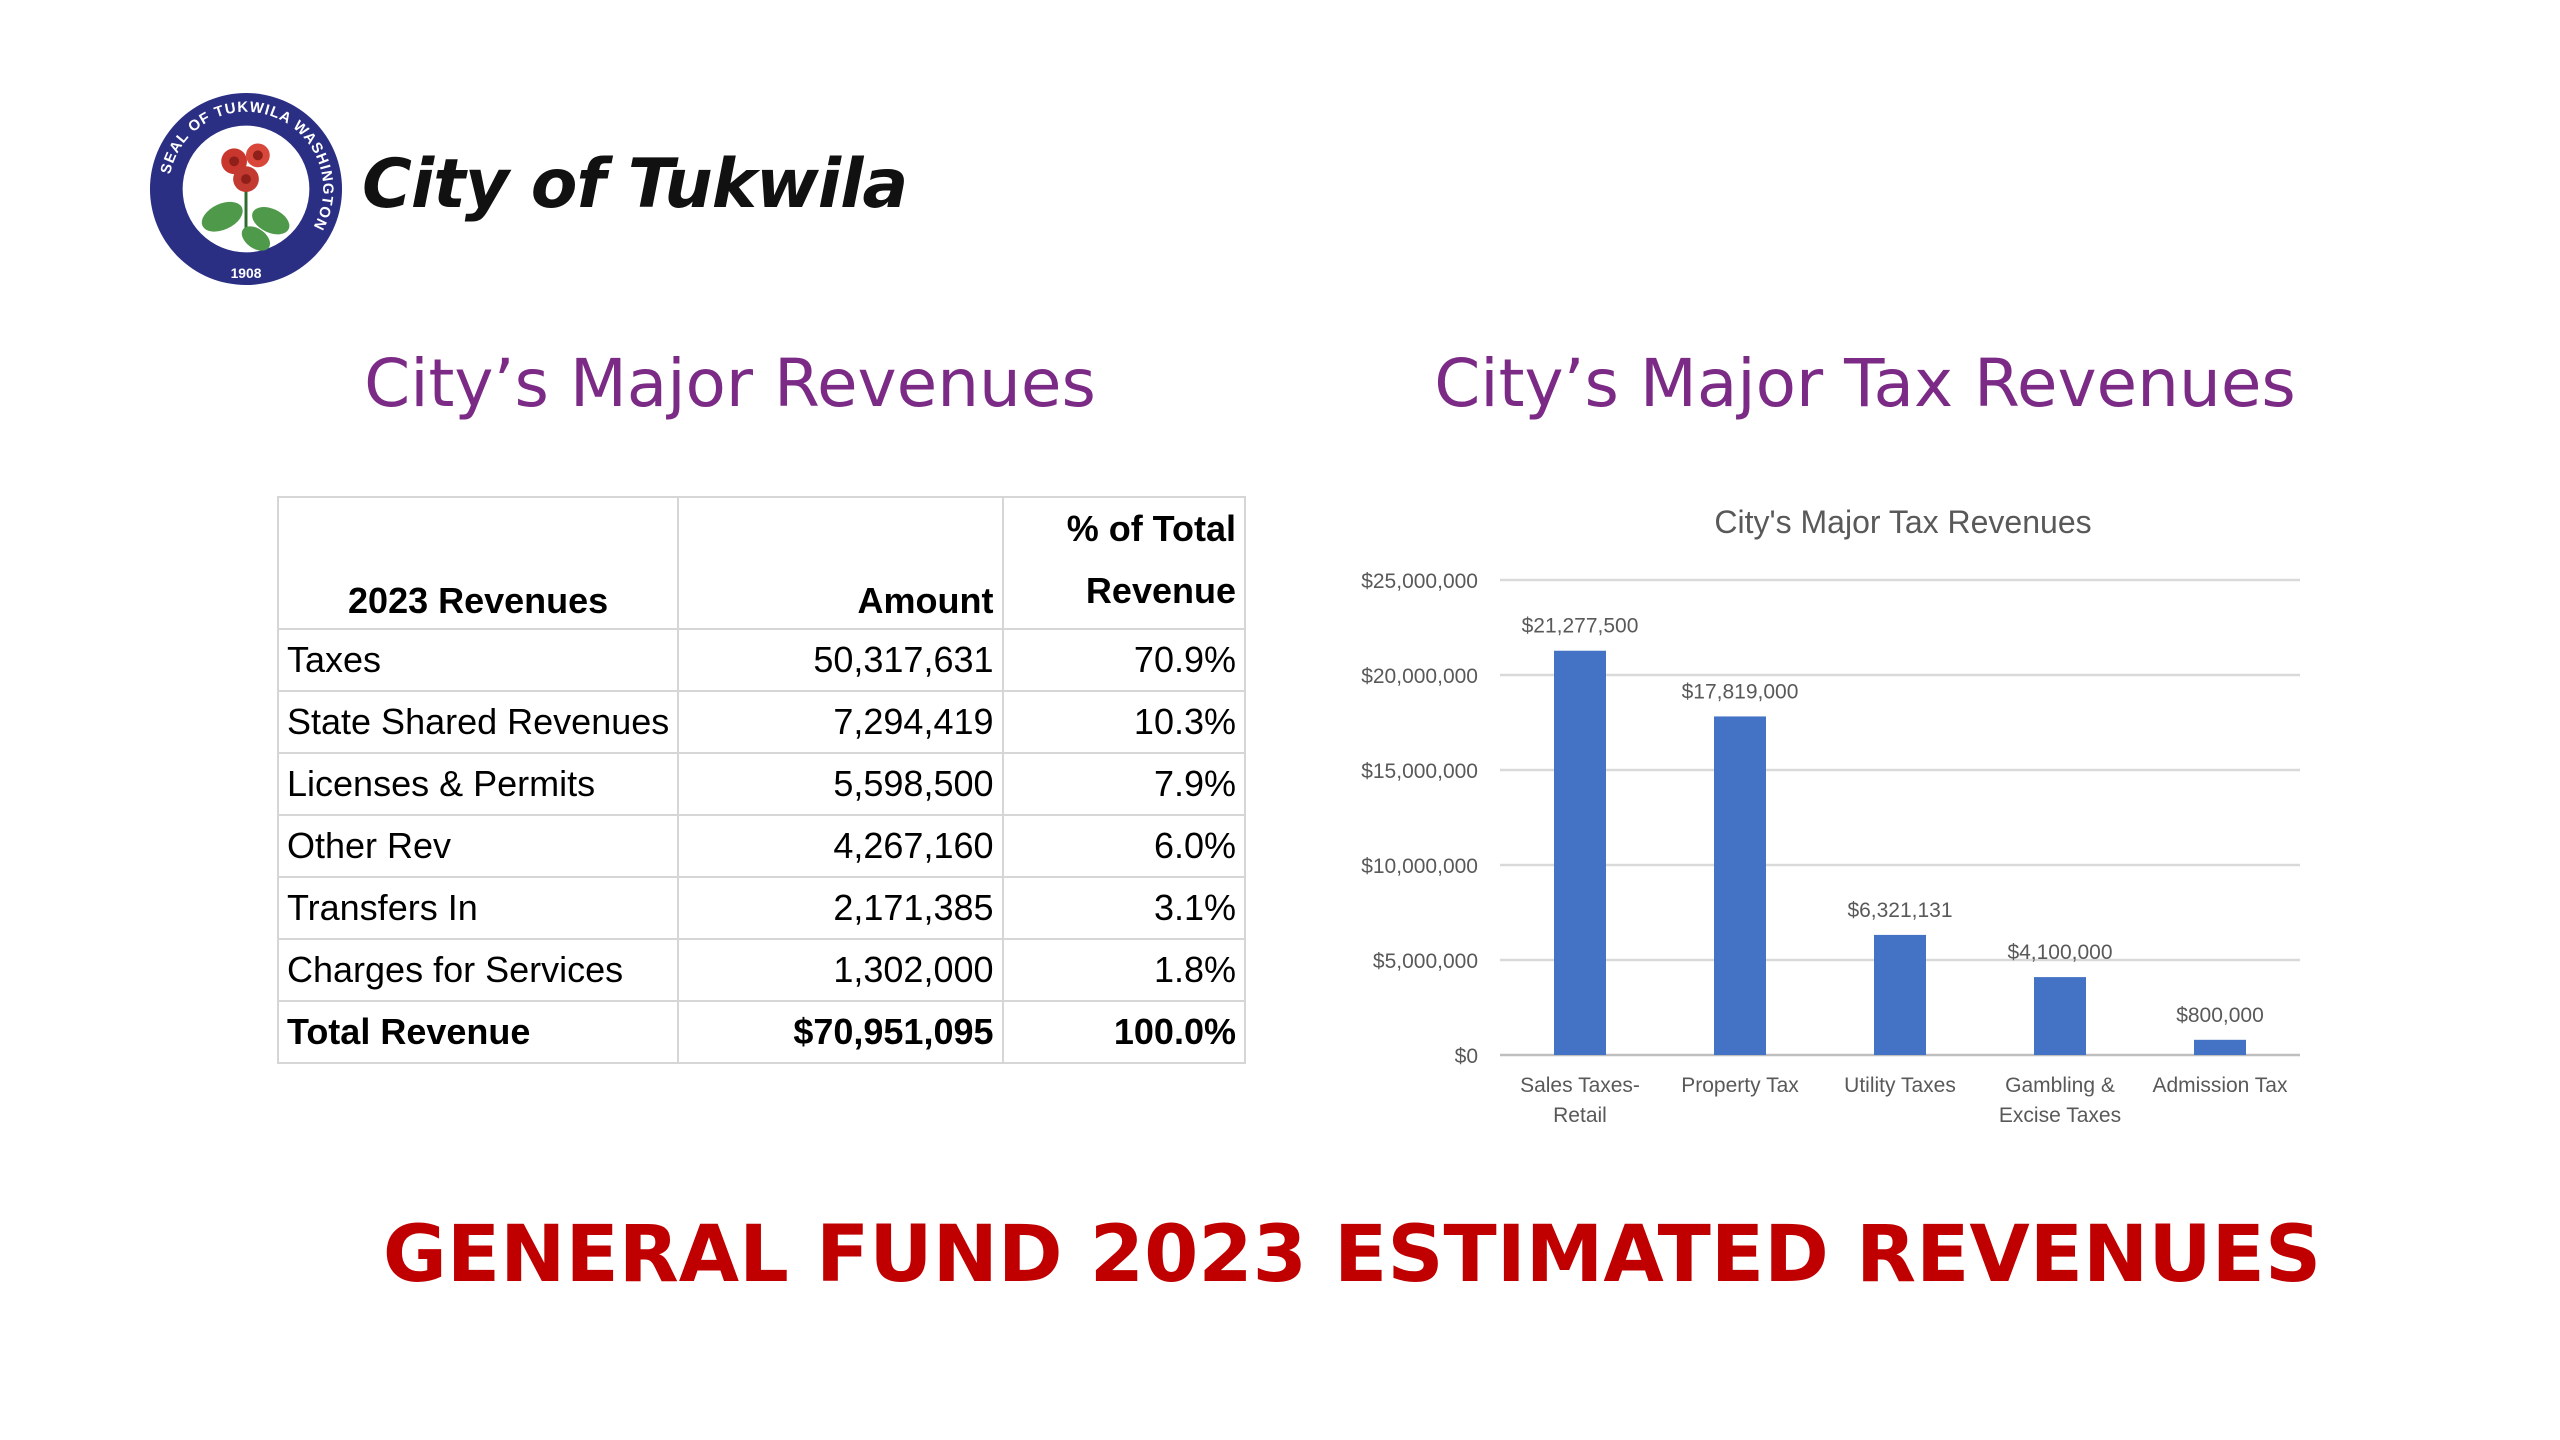 This screenshot has height=1440, width=2560. Describe the element at coordinates (1352, 1255) in the screenshot. I see `general-fund-banner: GENERAL FUND 2023 ESTIMATED REVENUES` at that location.